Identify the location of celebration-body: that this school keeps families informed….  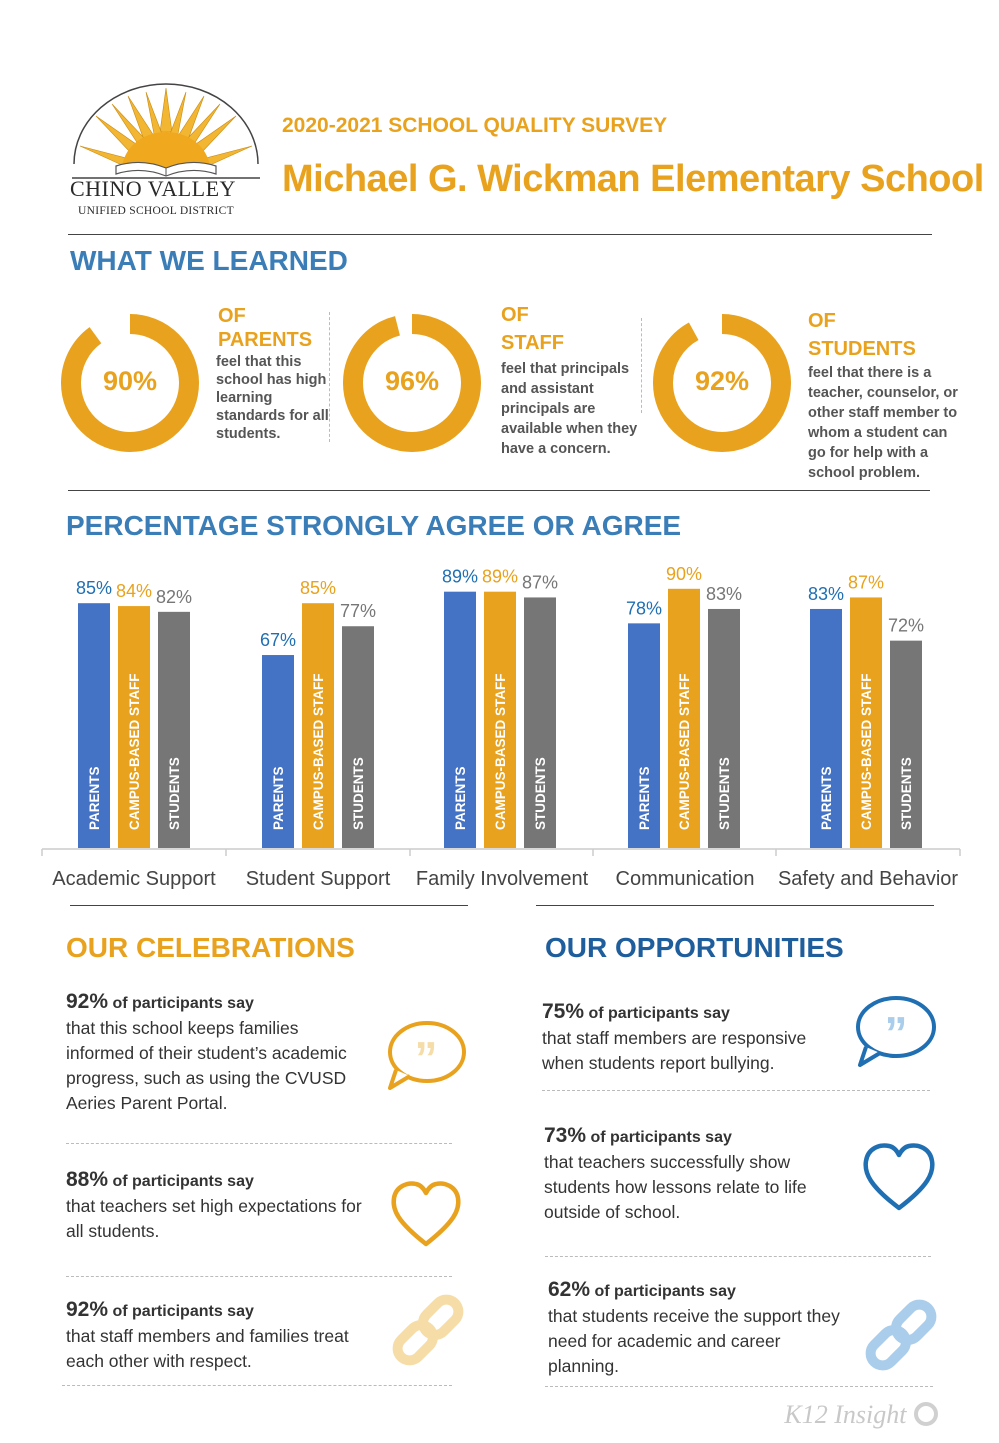
(206, 1065).